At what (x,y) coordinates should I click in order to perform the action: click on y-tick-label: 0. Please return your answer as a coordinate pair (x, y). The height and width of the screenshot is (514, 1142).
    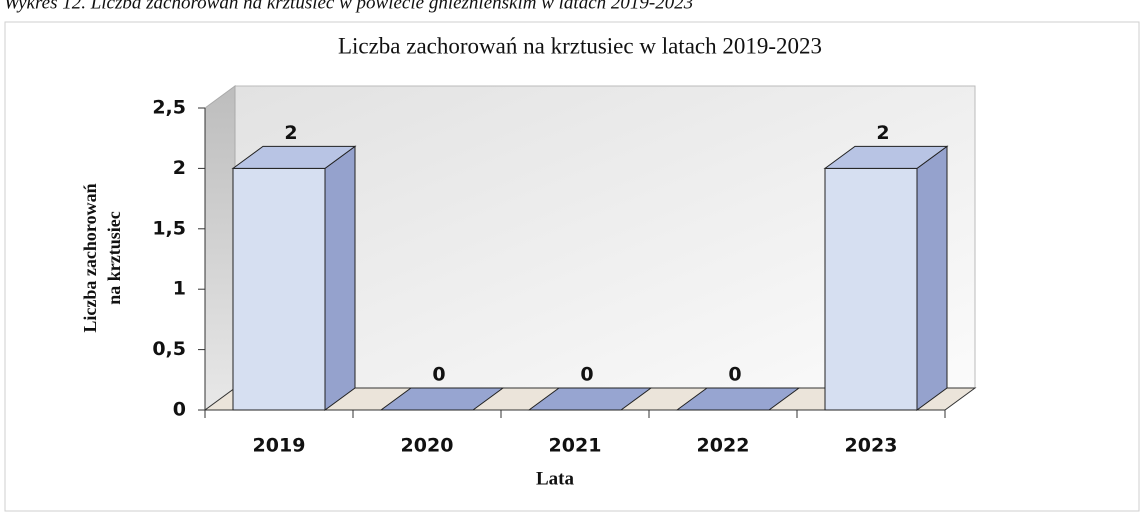
    Looking at the image, I should click on (179, 410).